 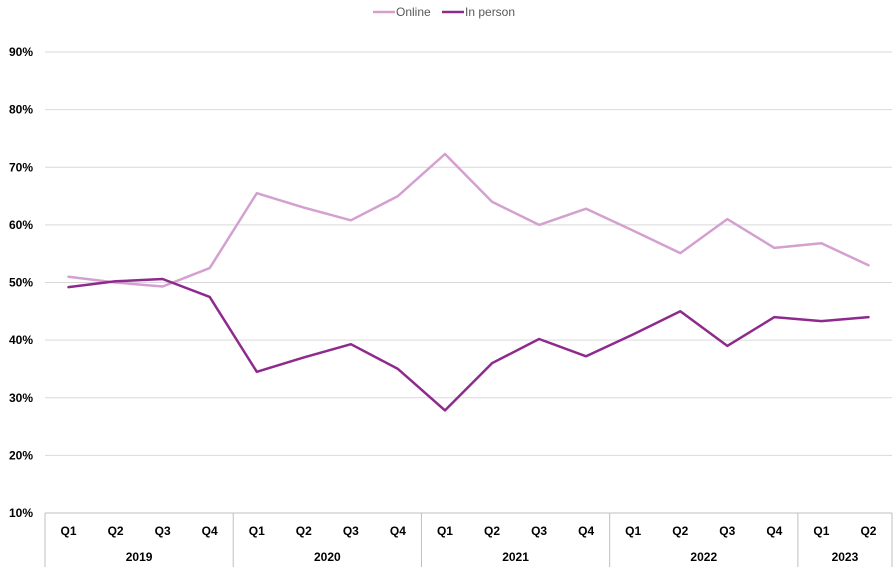 What do you see at coordinates (21, 225) in the screenshot?
I see `y-tick-label: 60%` at bounding box center [21, 225].